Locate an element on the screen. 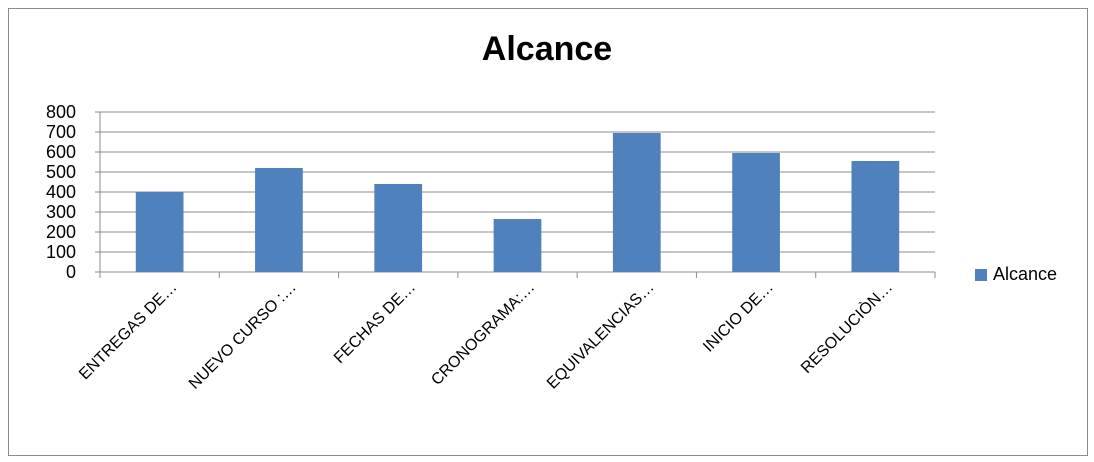 The height and width of the screenshot is (462, 1094). legend: Alcance is located at coordinates (1016, 274).